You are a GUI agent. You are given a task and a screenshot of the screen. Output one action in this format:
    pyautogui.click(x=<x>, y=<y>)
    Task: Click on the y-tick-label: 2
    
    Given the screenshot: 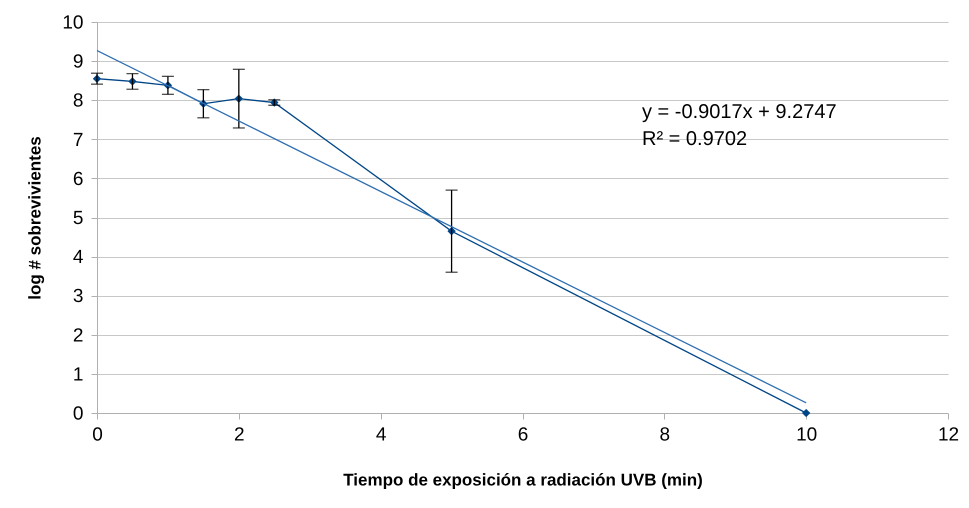 What is the action you would take?
    pyautogui.click(x=78, y=335)
    